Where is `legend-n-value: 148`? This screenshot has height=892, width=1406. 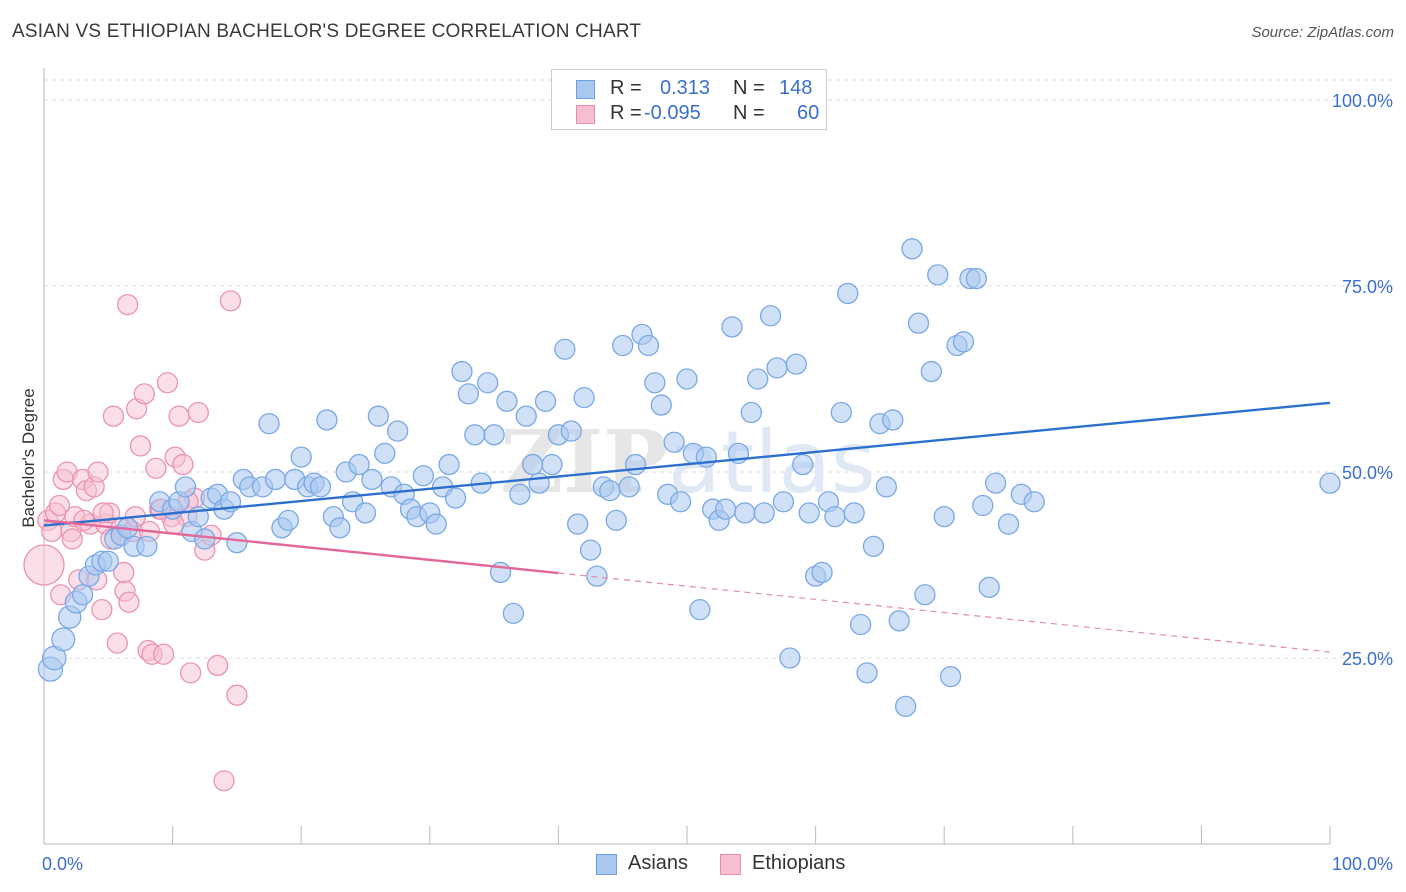
legend-n-value: 148 is located at coordinates (796, 88).